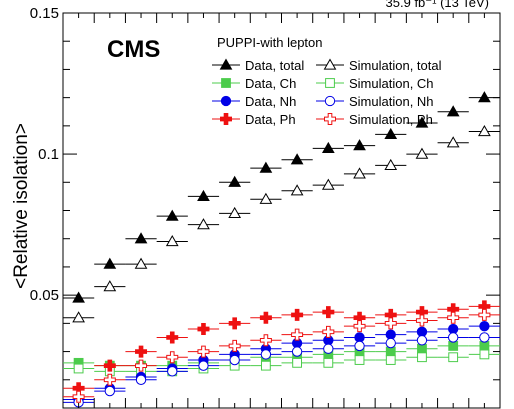 The width and height of the screenshot is (514, 409). I want to click on y-axis-label: <Relative isolation>, so click(21, 206).